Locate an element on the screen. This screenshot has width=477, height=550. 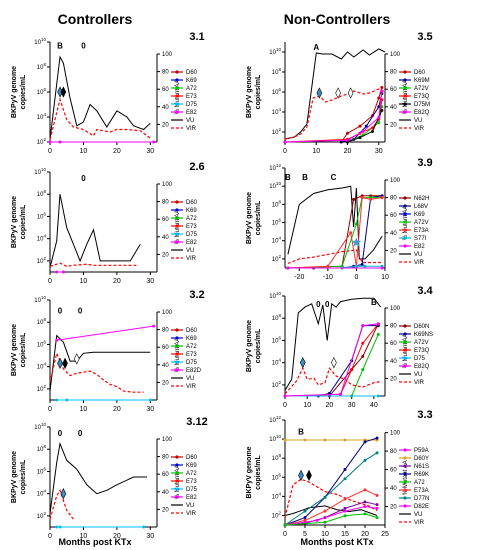
data-point-r69k is located at coordinates (365, 442).